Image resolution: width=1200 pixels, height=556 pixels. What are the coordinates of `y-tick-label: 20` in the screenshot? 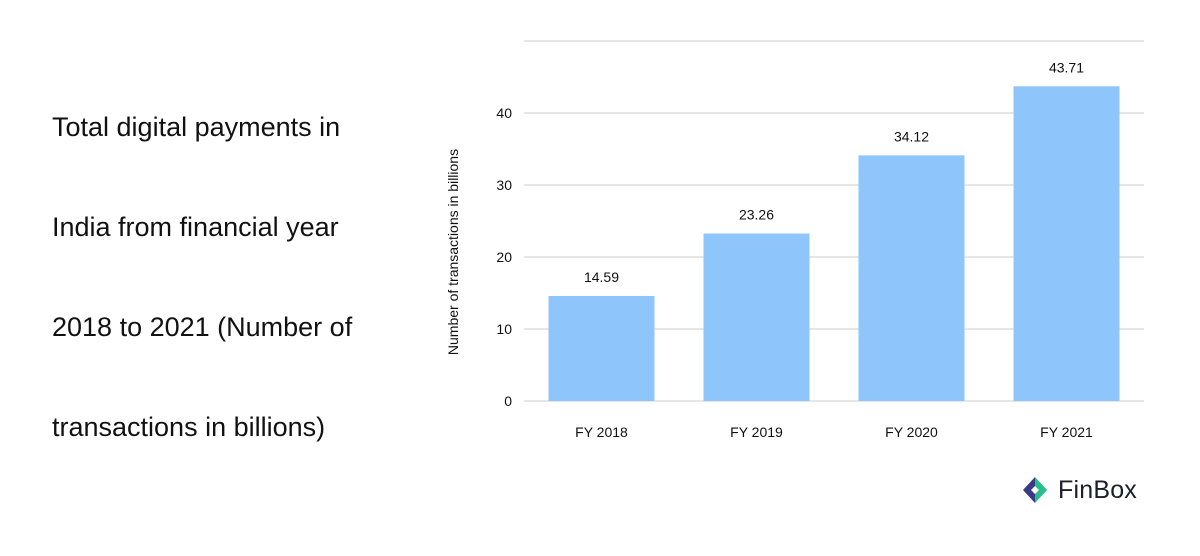 It's located at (504, 257).